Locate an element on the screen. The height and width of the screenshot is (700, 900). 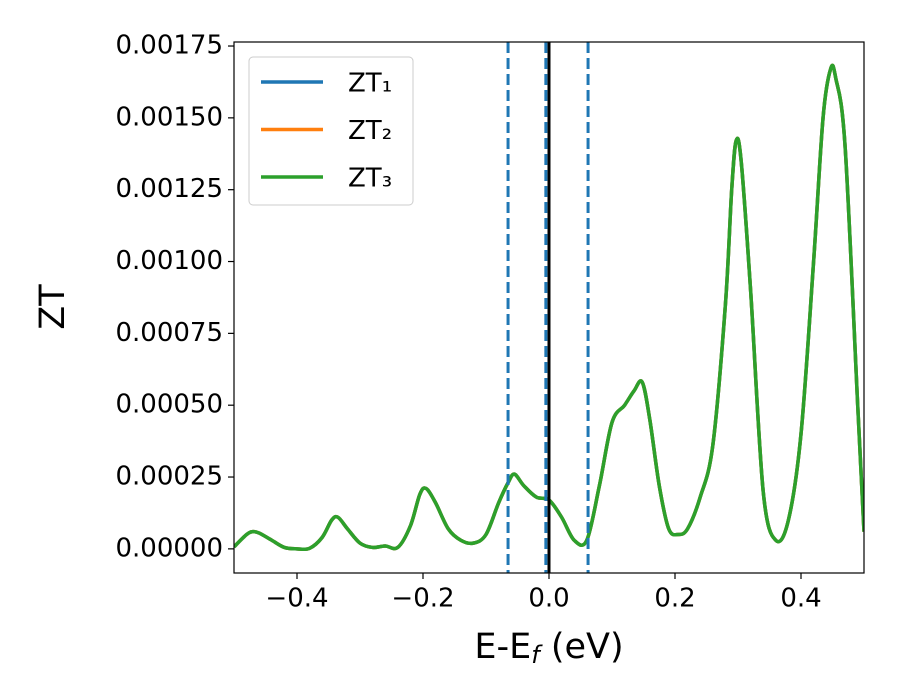
x-tick-label: 0.2 is located at coordinates (674, 599).